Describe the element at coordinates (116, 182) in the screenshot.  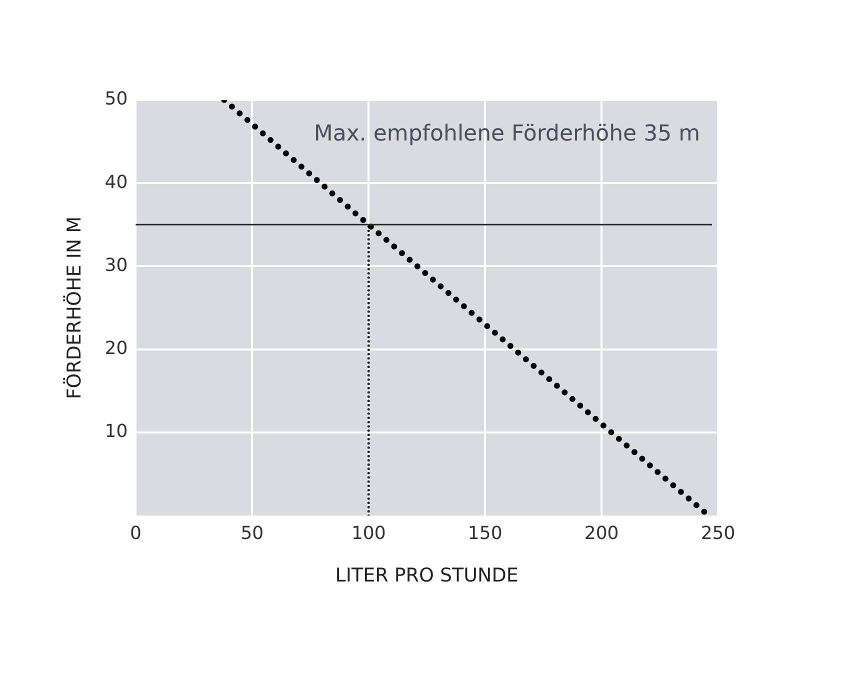
I see `y-tick-label: 40` at that location.